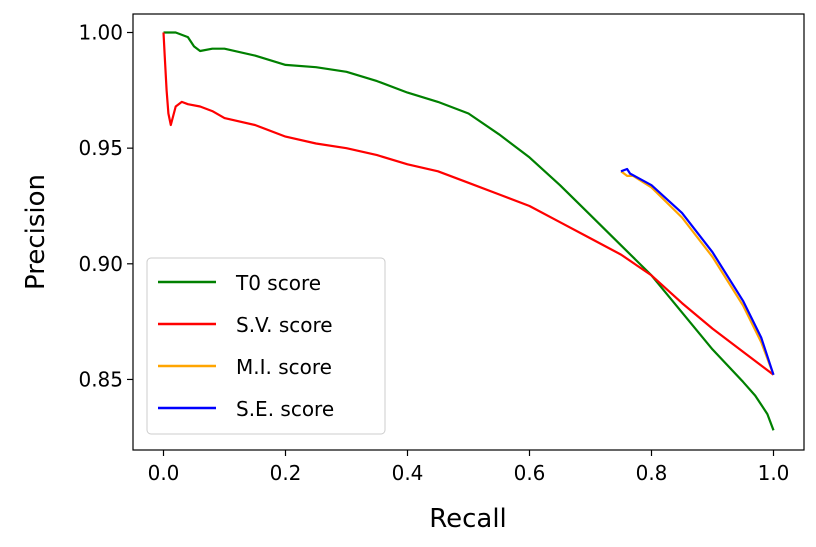  What do you see at coordinates (284, 325) in the screenshot?
I see `legend-label-sv: S.V. score` at bounding box center [284, 325].